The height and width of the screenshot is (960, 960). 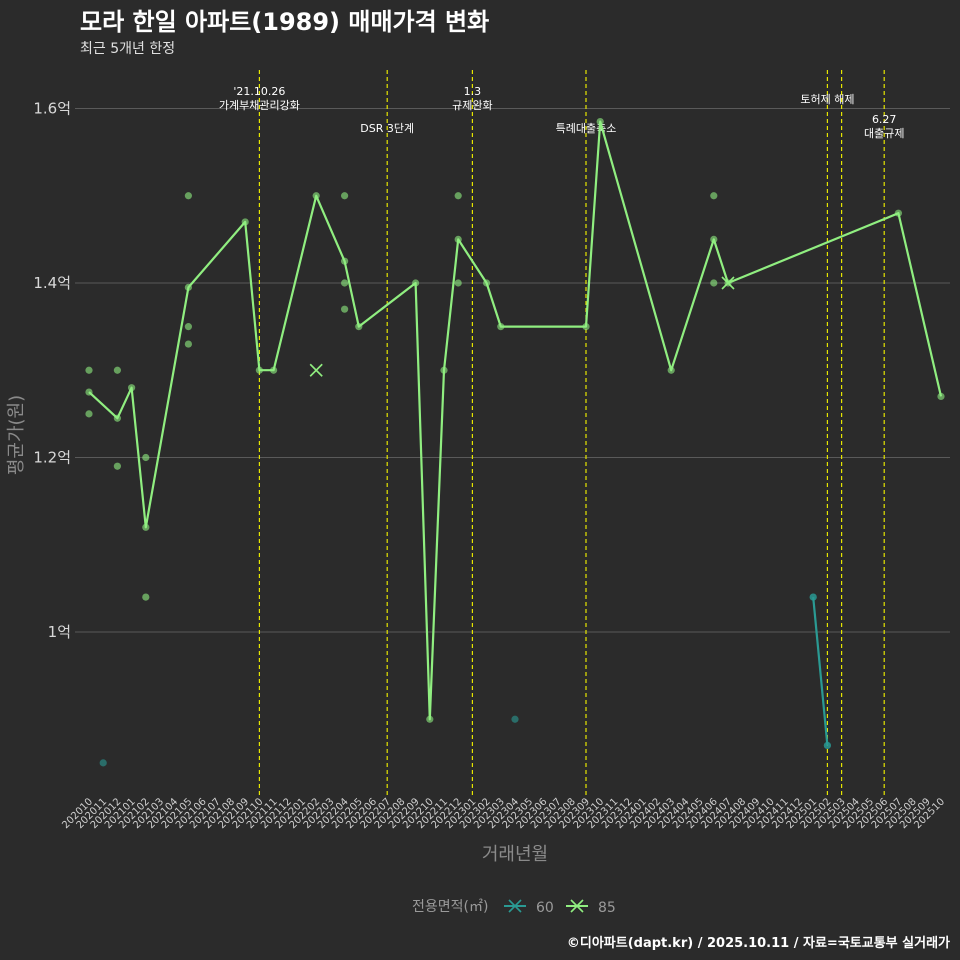 I want to click on legend: 전용면적(㎡) 60 85, so click(x=514, y=907).